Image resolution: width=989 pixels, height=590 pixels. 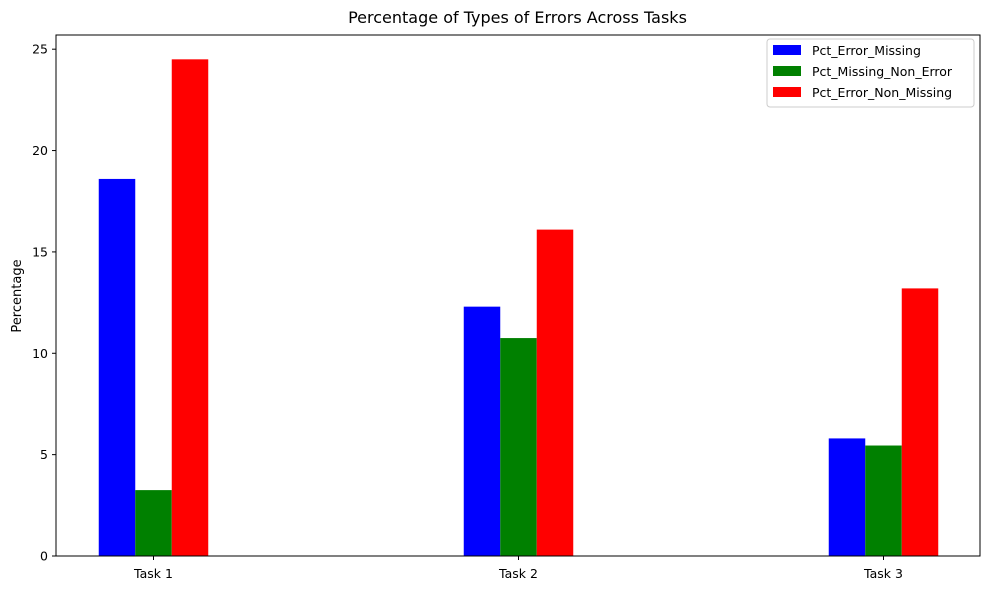 I want to click on x-tick-label: Task 1, so click(x=153, y=573).